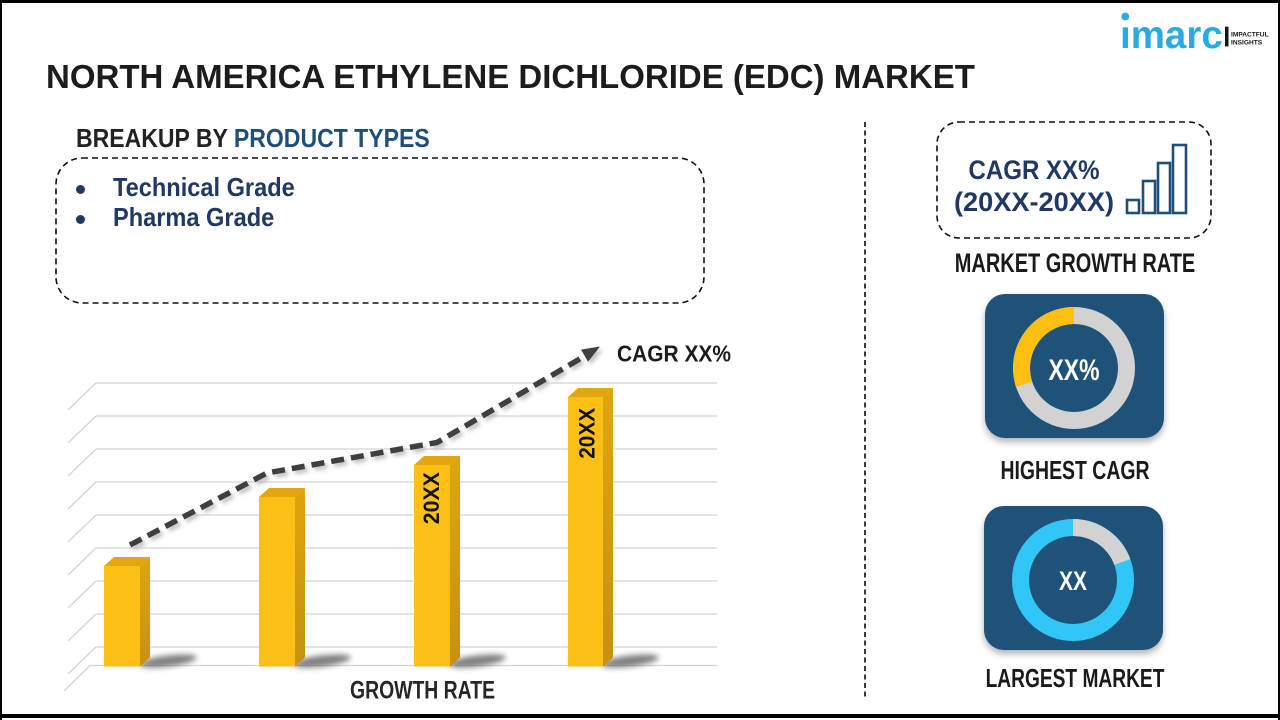  I want to click on svg-text: (20XX-20XX), so click(1034, 202).